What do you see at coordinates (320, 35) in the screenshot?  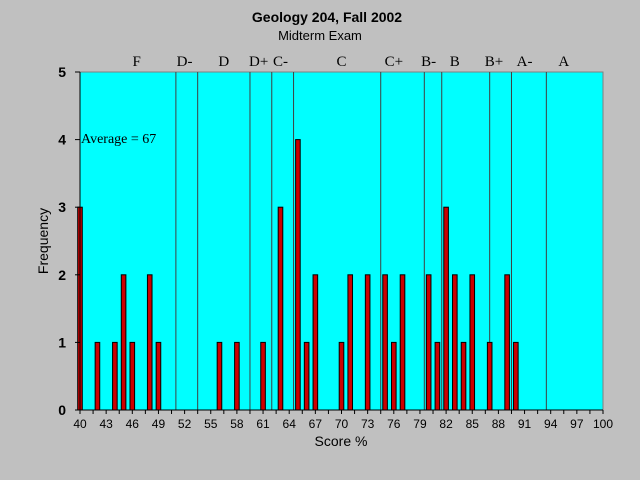 I see `chart-subtitle: Midterm Exam` at bounding box center [320, 35].